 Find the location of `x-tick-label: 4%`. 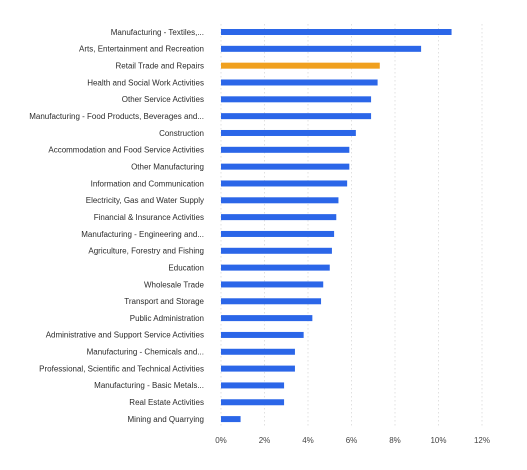

x-tick-label: 4% is located at coordinates (308, 440).